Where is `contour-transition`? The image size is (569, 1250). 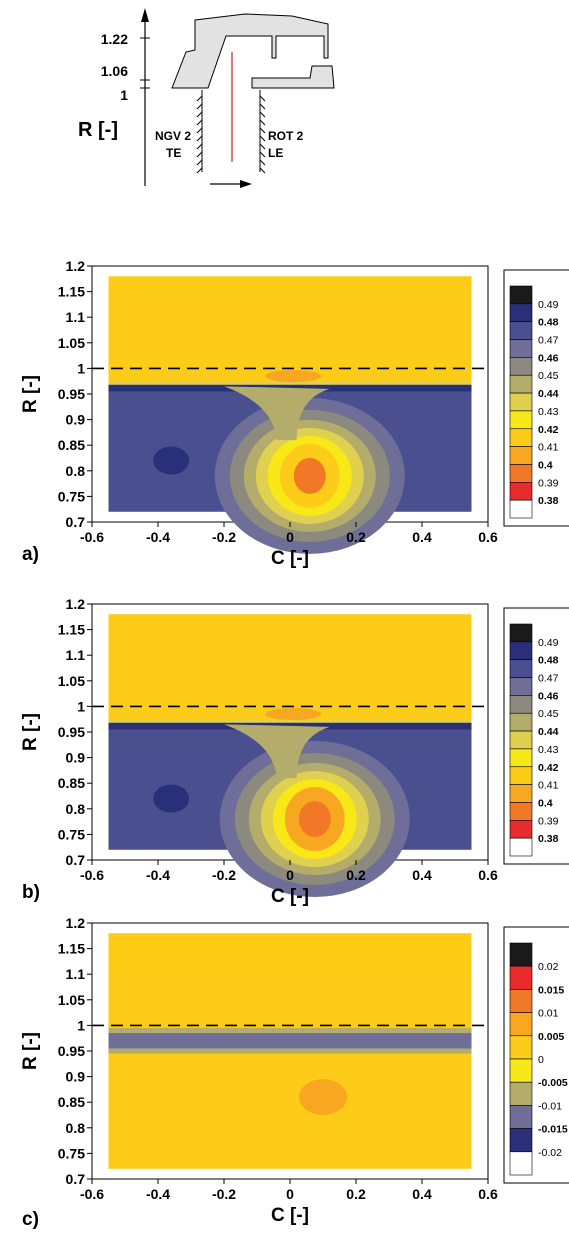
contour-transition is located at coordinates (290, 722).